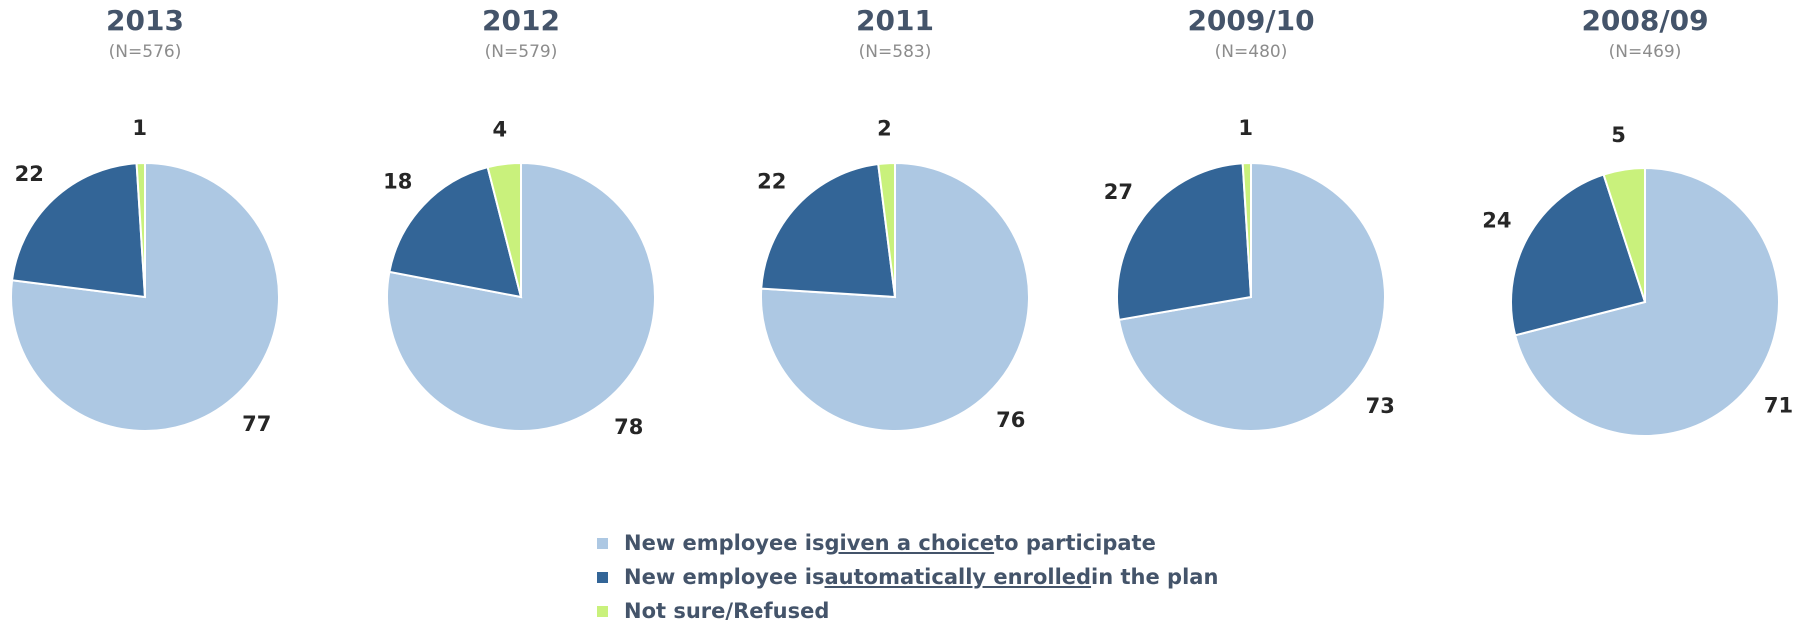  Describe the element at coordinates (602, 611) in the screenshot. I see `legend-swatch-unsure` at that location.